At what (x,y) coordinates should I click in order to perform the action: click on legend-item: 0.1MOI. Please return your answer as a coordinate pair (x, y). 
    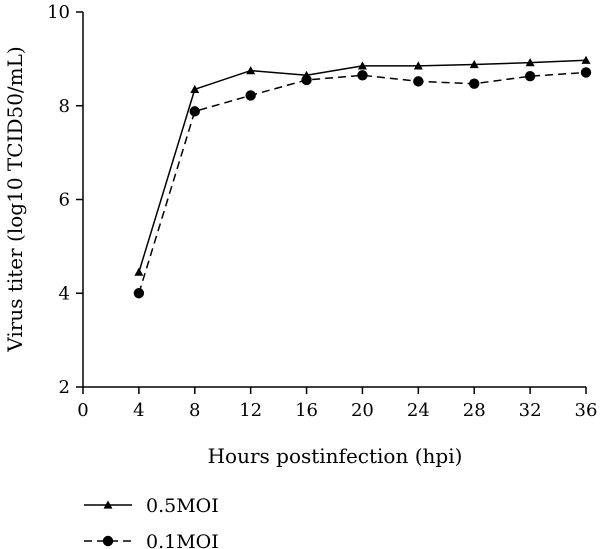
    Looking at the image, I should click on (151, 540).